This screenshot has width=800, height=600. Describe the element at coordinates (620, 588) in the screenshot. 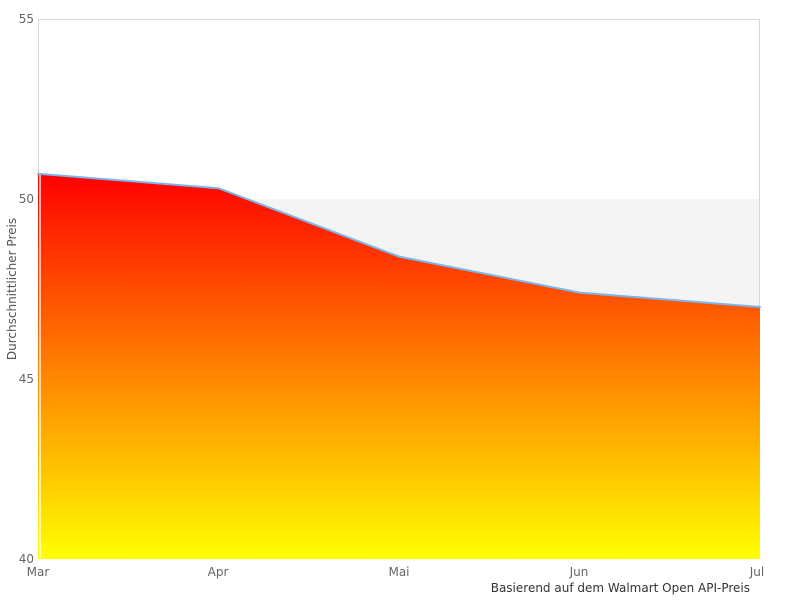

I see `x-axis-caption: Basierend auf dem Walmart Open API-Preis` at that location.